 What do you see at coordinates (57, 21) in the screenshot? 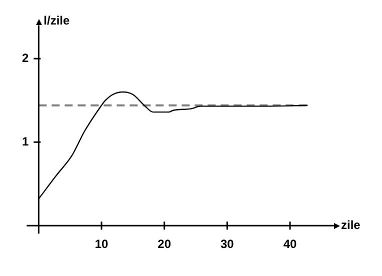
I see `y-axis-title: l/zile` at bounding box center [57, 21].